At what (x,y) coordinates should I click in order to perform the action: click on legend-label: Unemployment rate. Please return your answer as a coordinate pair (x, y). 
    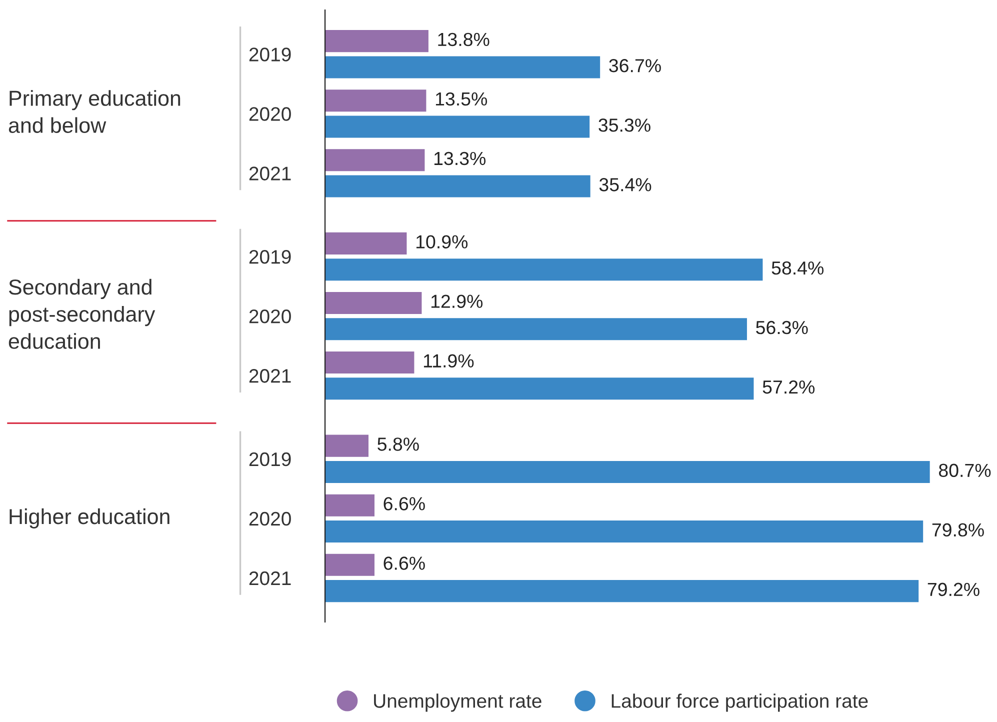
    Looking at the image, I should click on (458, 703).